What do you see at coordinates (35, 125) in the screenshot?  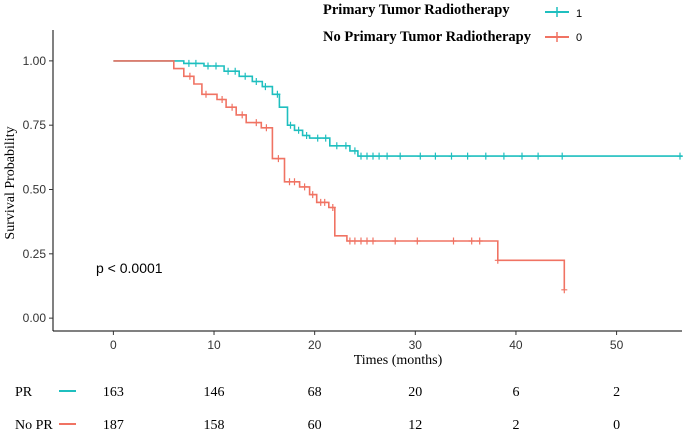 I see `y-tick-label: 0.75` at bounding box center [35, 125].